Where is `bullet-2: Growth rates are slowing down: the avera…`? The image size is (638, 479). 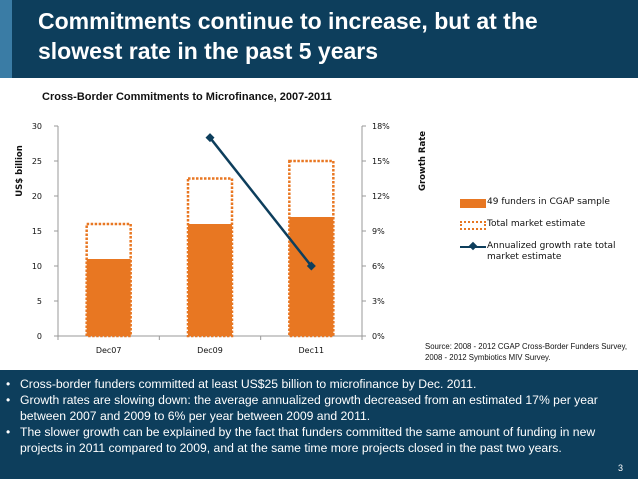
bullet-2: Growth rates are slowing down: the avera… is located at coordinates (309, 408).